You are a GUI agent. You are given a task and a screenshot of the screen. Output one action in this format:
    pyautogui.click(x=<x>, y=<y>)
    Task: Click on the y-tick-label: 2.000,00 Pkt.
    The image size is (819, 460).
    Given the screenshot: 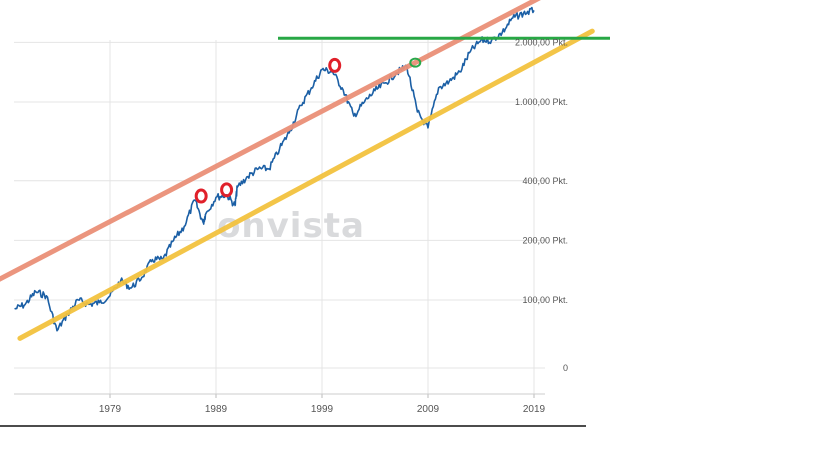 What is the action you would take?
    pyautogui.click(x=541, y=42)
    